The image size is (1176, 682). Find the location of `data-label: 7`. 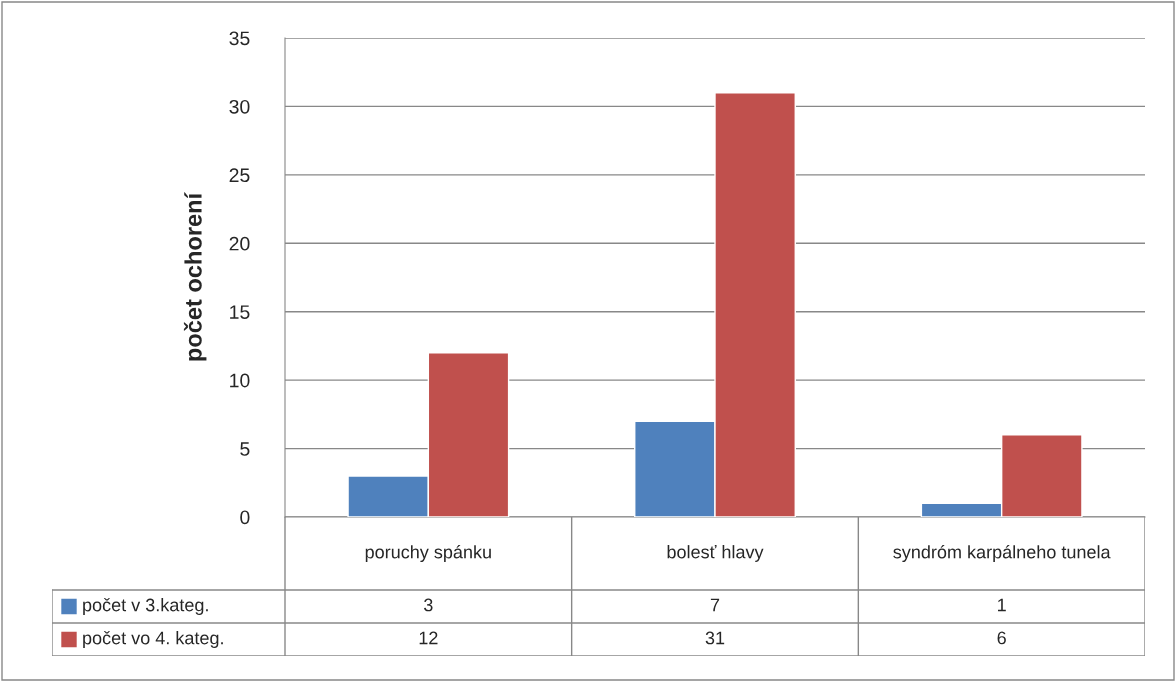

data-label: 7 is located at coordinates (715, 605).